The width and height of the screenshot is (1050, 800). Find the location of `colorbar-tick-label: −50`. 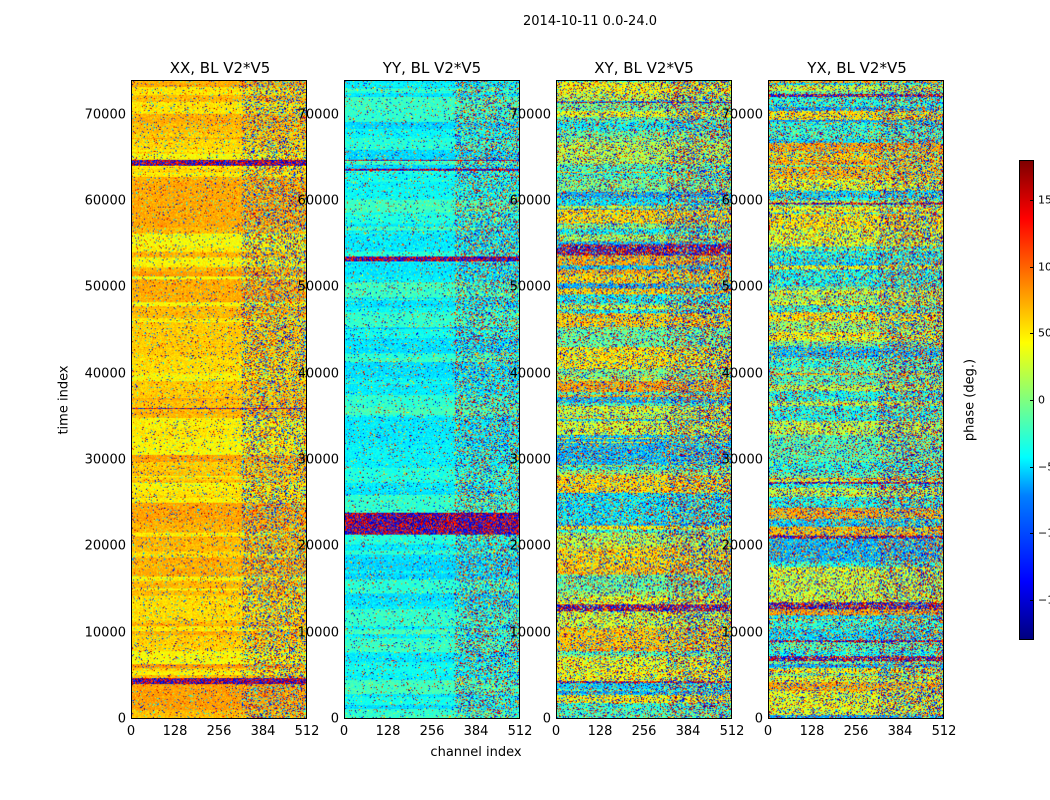

colorbar-tick-label: −50 is located at coordinates (1044, 467).